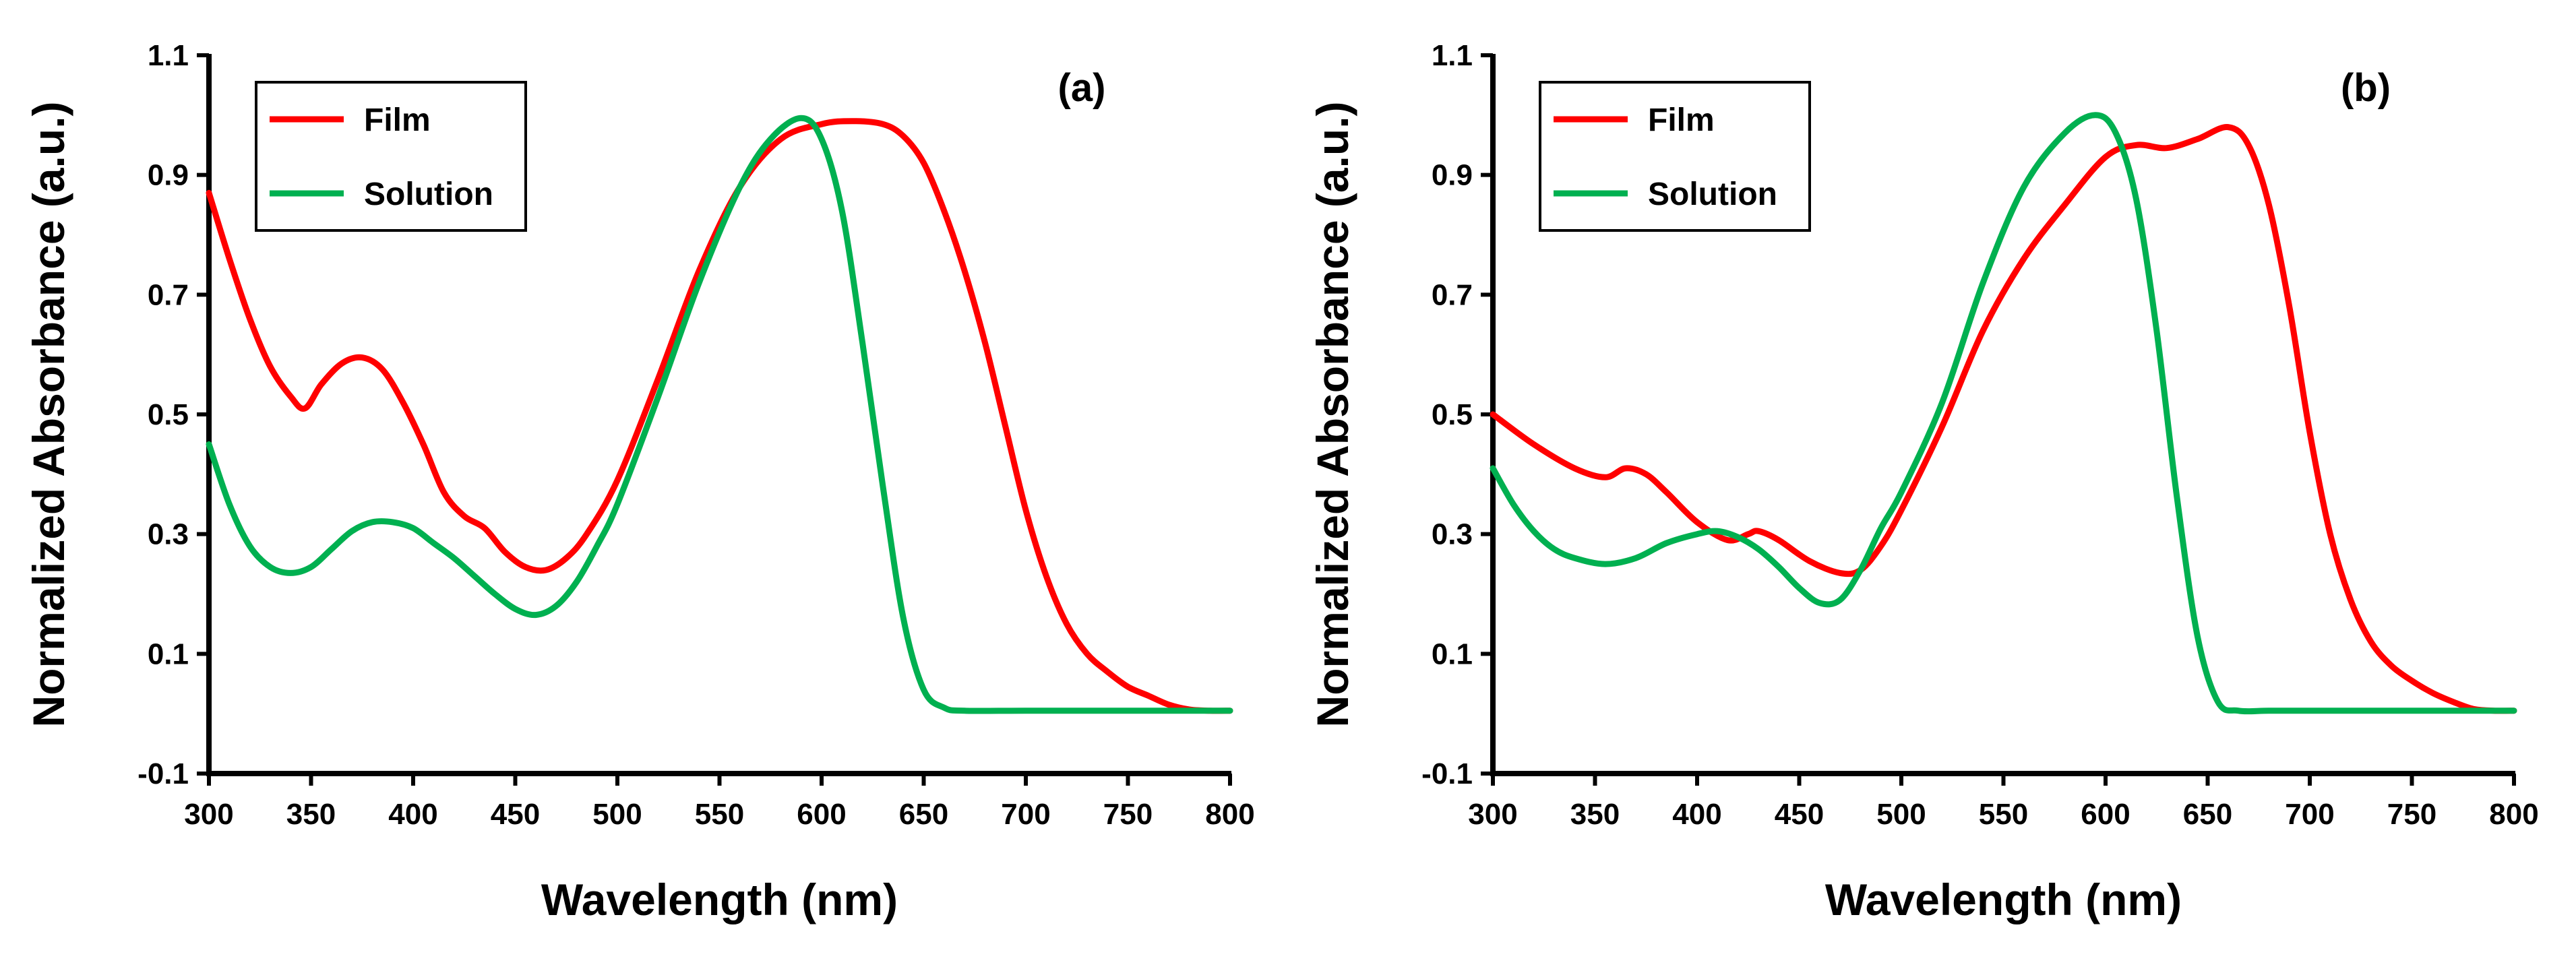  I want to click on panel-label: (a), so click(1082, 88).